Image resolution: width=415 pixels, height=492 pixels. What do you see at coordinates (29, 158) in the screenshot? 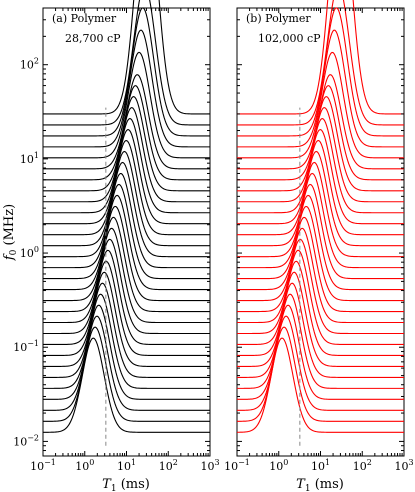
I see `y-tick-label: 10¹` at bounding box center [29, 158].